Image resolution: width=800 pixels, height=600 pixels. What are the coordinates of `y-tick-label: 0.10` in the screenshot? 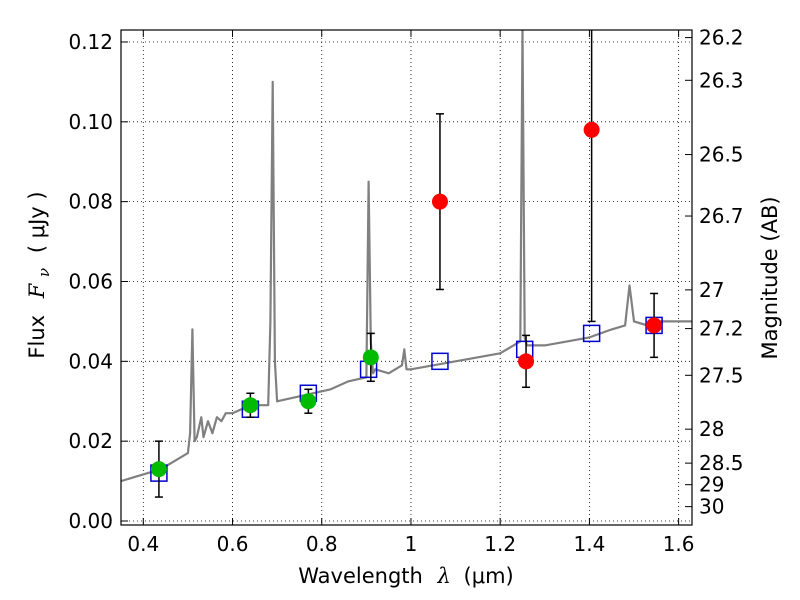 It's located at (90, 122).